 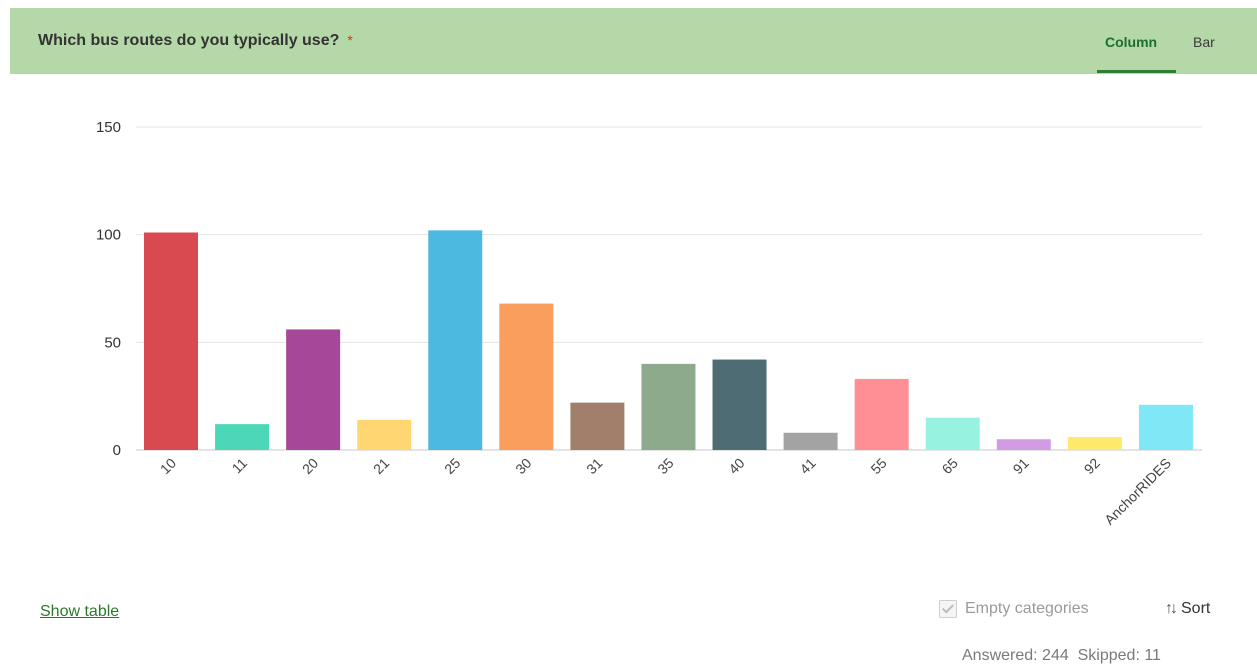 I want to click on x-tick-label: 30, so click(x=523, y=466).